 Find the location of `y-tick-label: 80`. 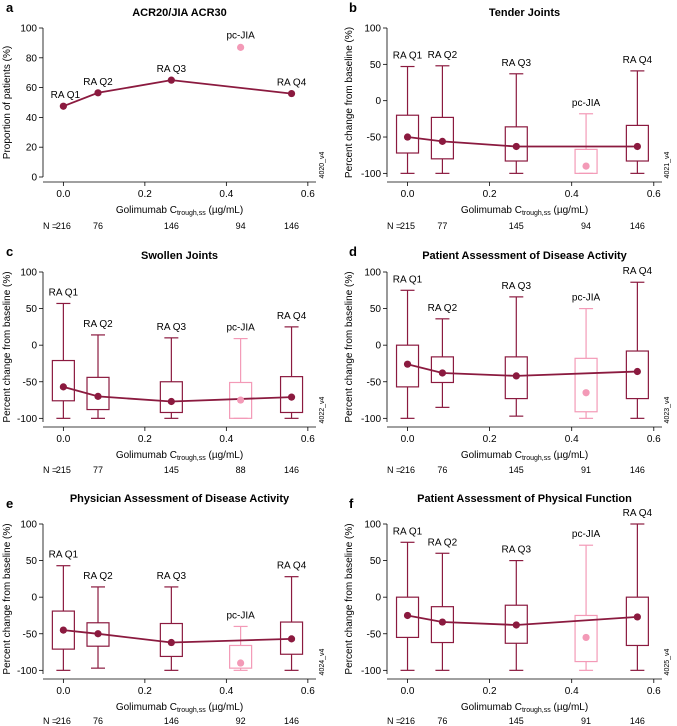

y-tick-label: 80 is located at coordinates (32, 58).